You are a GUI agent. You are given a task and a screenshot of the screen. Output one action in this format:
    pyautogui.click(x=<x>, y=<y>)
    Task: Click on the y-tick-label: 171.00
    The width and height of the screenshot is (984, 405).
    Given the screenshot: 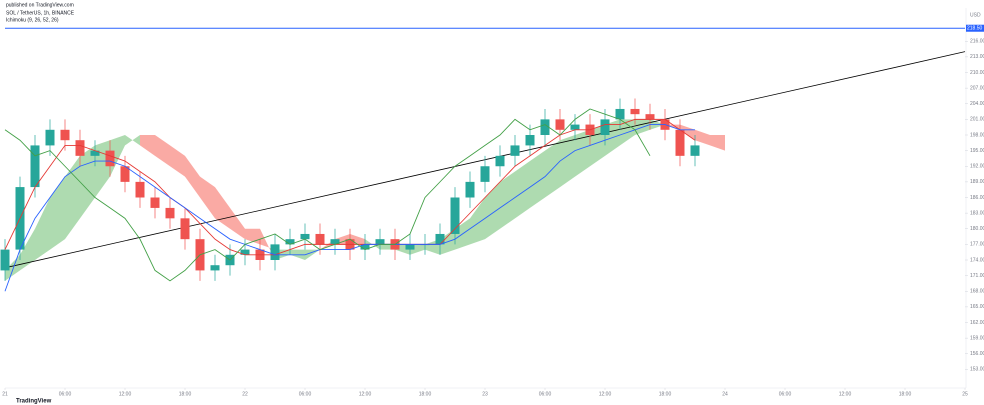 What is the action you would take?
    pyautogui.click(x=977, y=276)
    